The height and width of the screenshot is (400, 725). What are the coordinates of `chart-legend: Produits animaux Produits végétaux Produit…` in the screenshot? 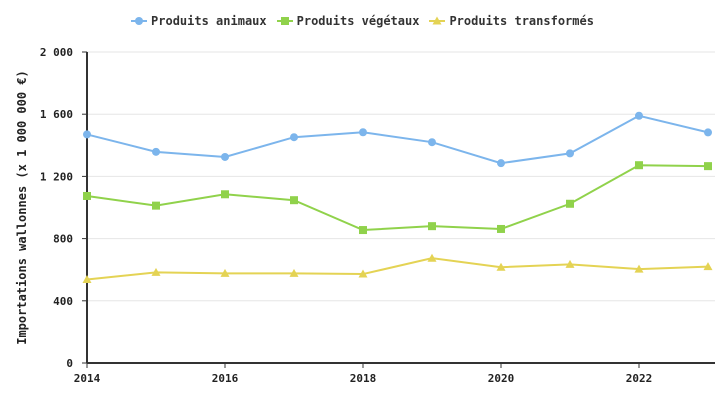 It's located at (362, 21).